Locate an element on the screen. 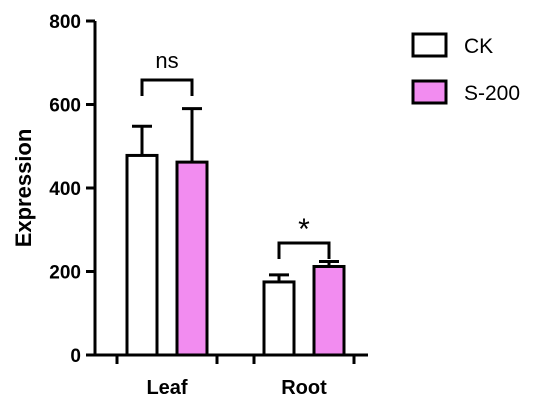 This screenshot has height=408, width=550. y-tick-label: 800 is located at coordinates (65, 22).